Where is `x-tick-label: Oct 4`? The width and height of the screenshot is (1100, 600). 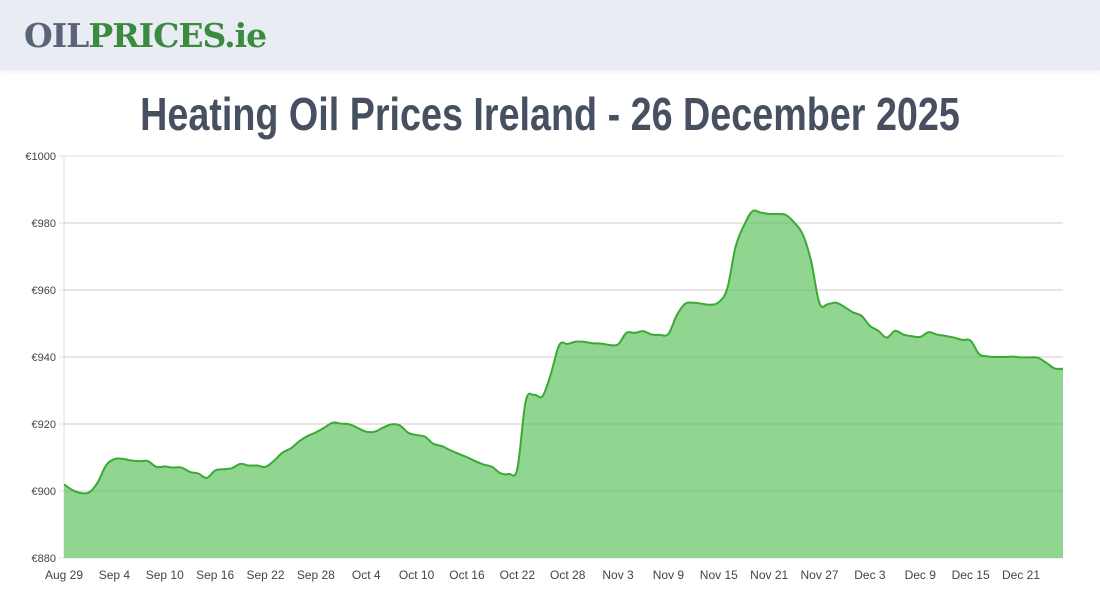 x-tick-label: Oct 4 is located at coordinates (366, 575).